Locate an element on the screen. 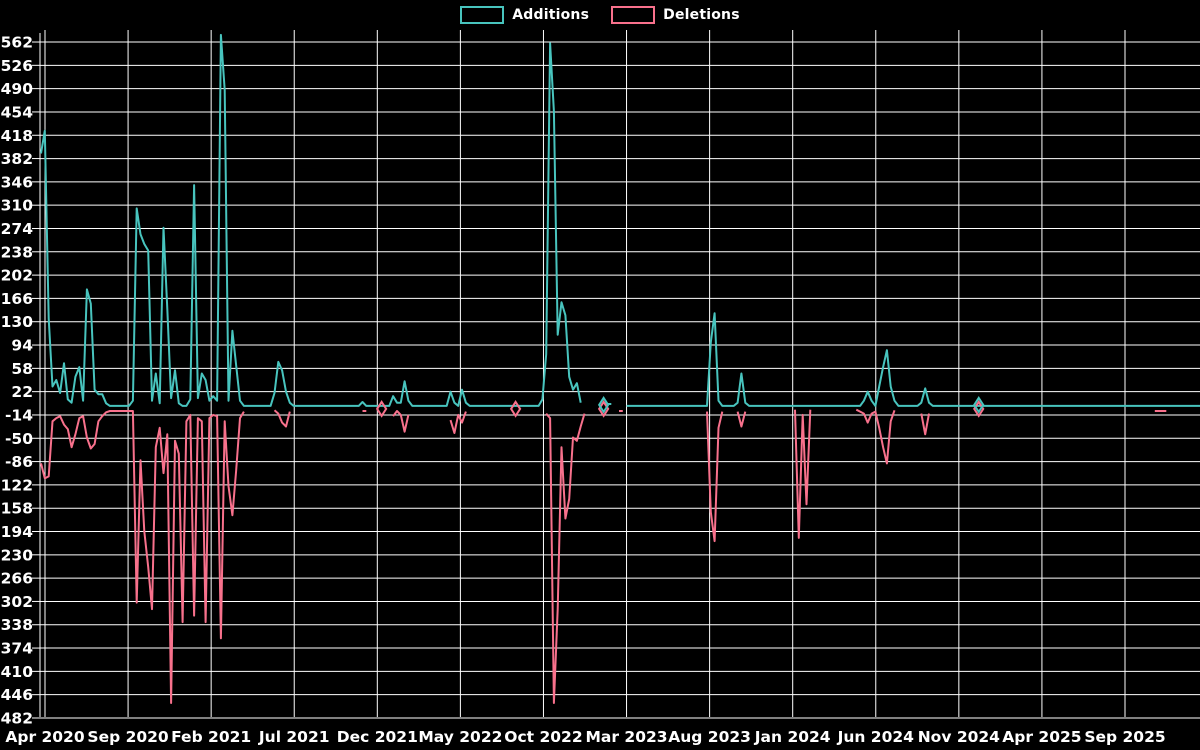  svg-text: 202 is located at coordinates (17, 276).